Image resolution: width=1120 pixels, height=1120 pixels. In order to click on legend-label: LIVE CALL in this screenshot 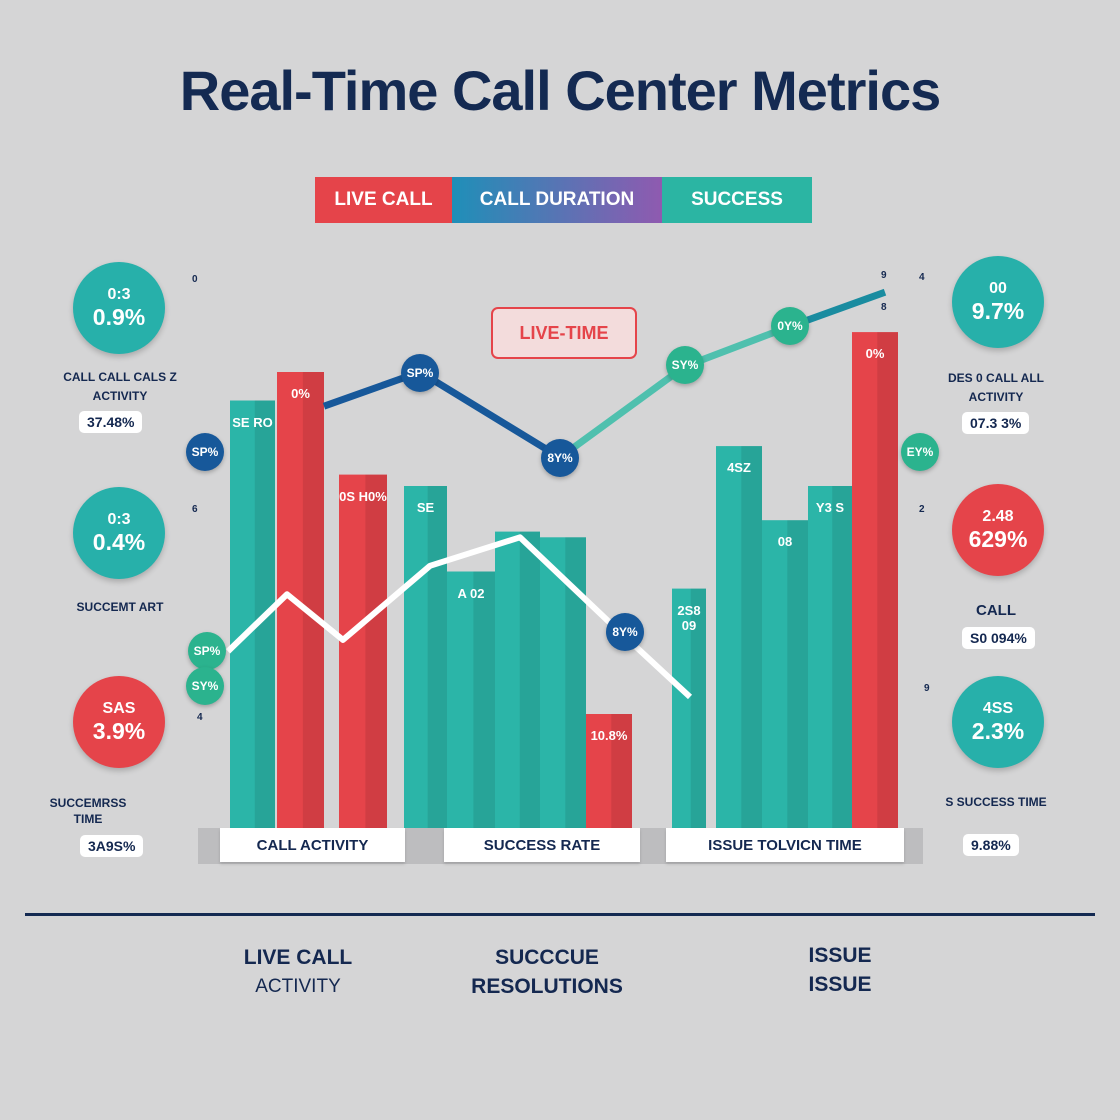, I will do `click(383, 199)`.